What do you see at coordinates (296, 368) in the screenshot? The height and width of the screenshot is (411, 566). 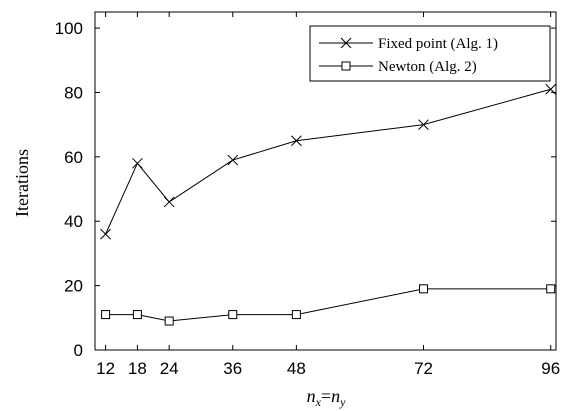 I see `x-tick-label: 48` at bounding box center [296, 368].